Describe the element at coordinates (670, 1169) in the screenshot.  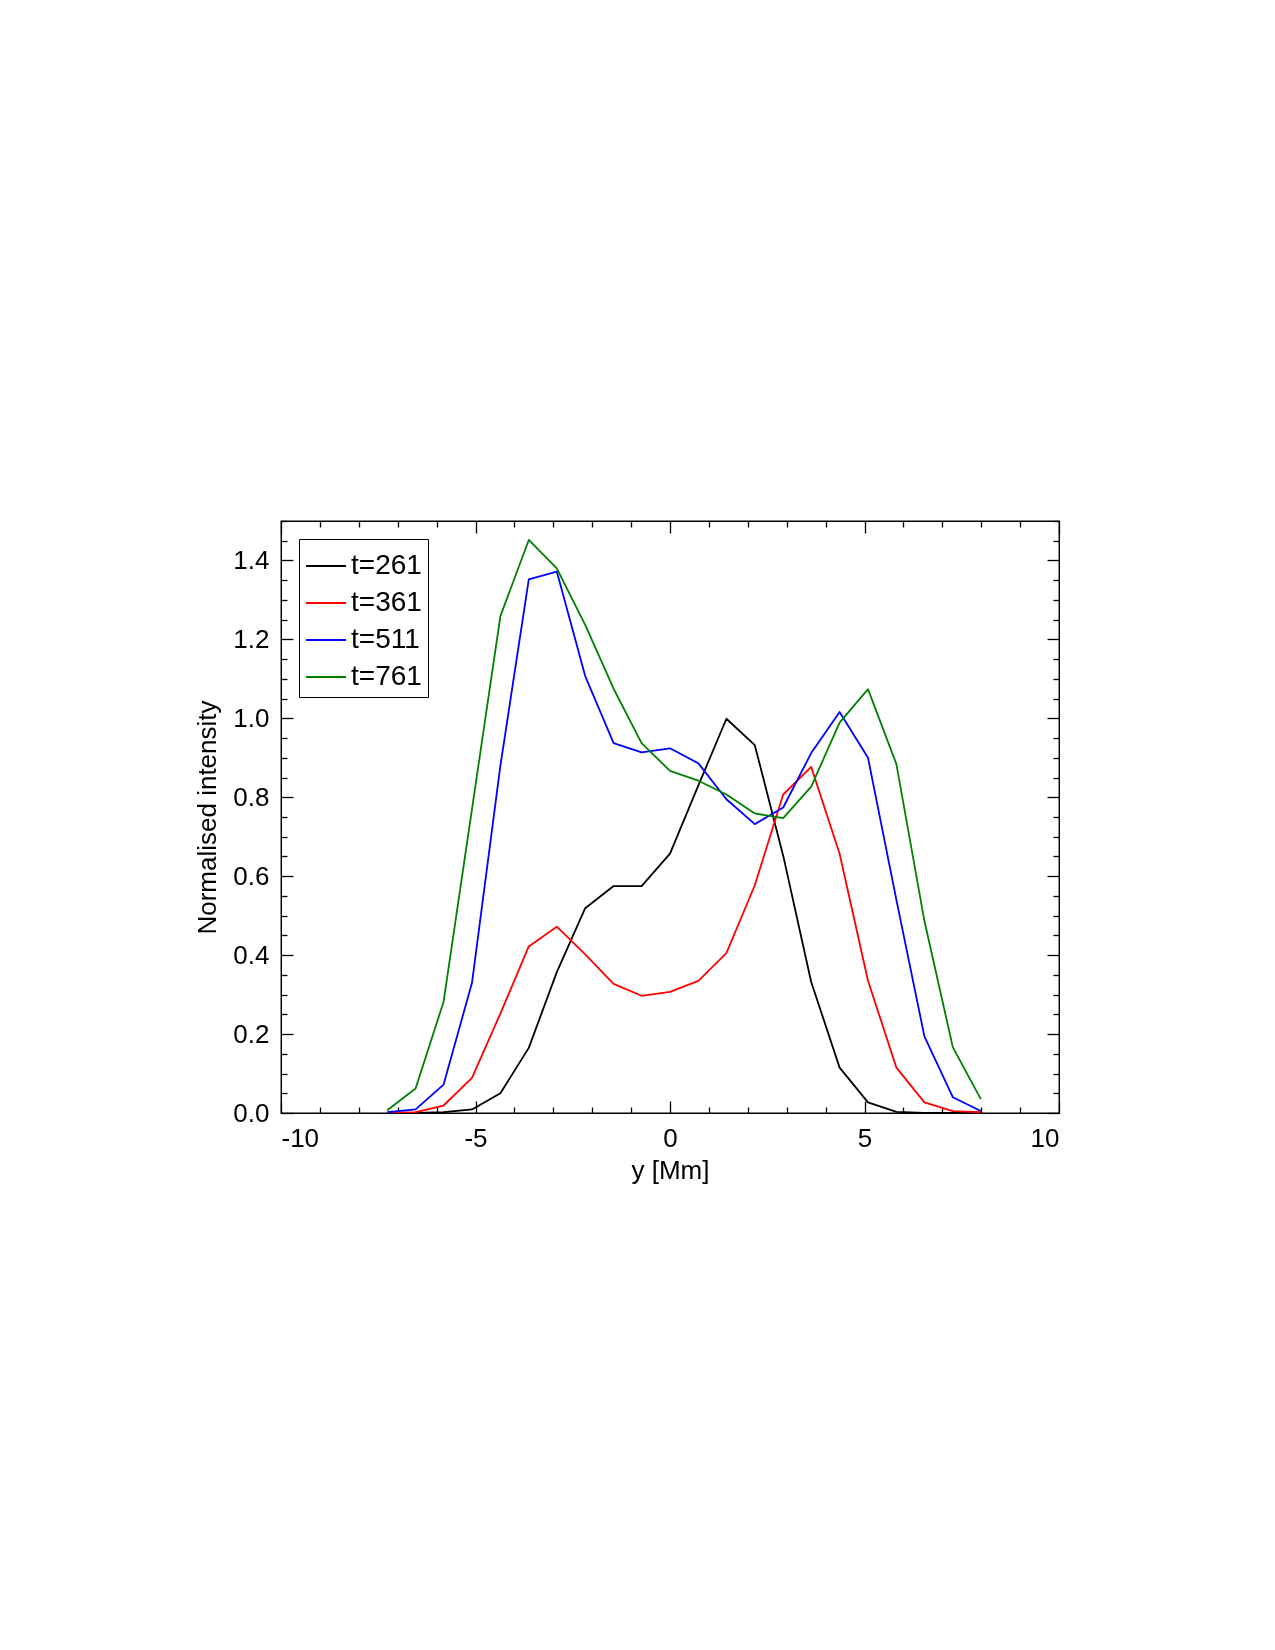
I see `x-axis-title: y [Mm]` at that location.